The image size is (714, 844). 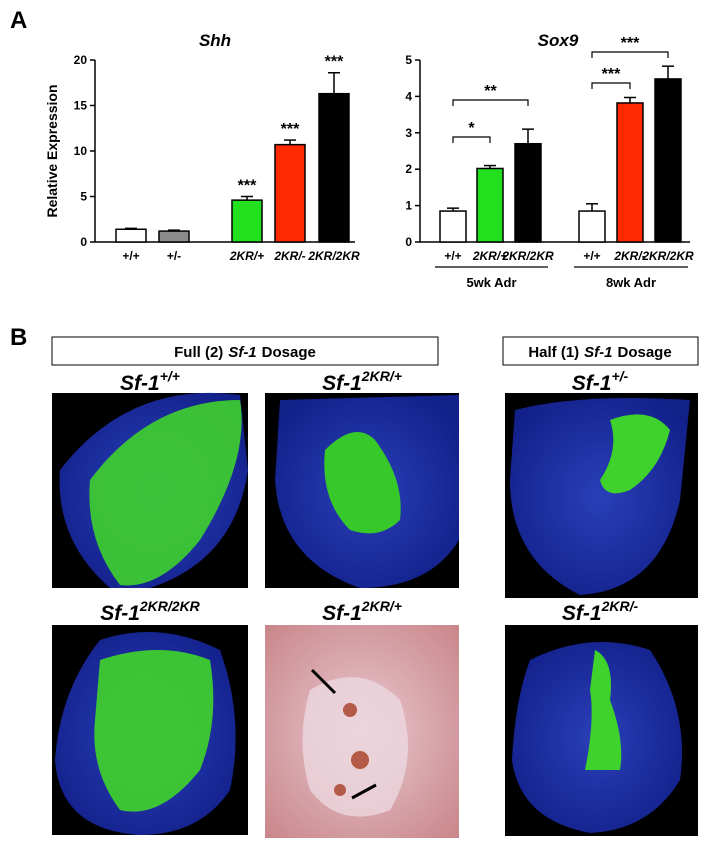 What do you see at coordinates (81, 151) in the screenshot?
I see `y-tick-label: 10` at bounding box center [81, 151].